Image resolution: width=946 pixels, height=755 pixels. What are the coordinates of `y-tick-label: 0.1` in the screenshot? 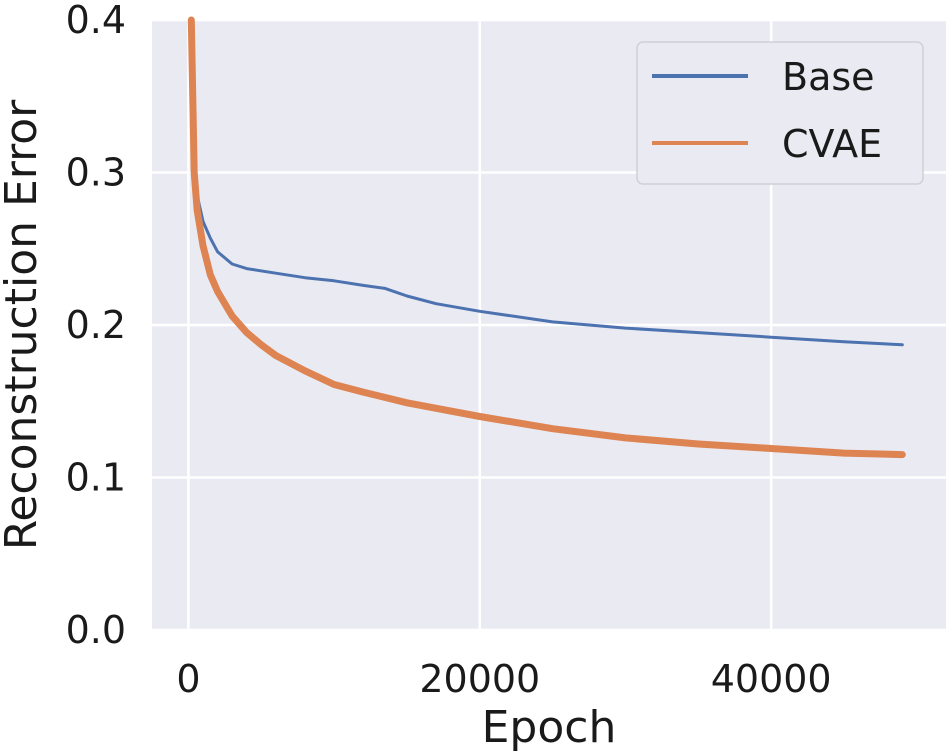 It's located at (96, 478).